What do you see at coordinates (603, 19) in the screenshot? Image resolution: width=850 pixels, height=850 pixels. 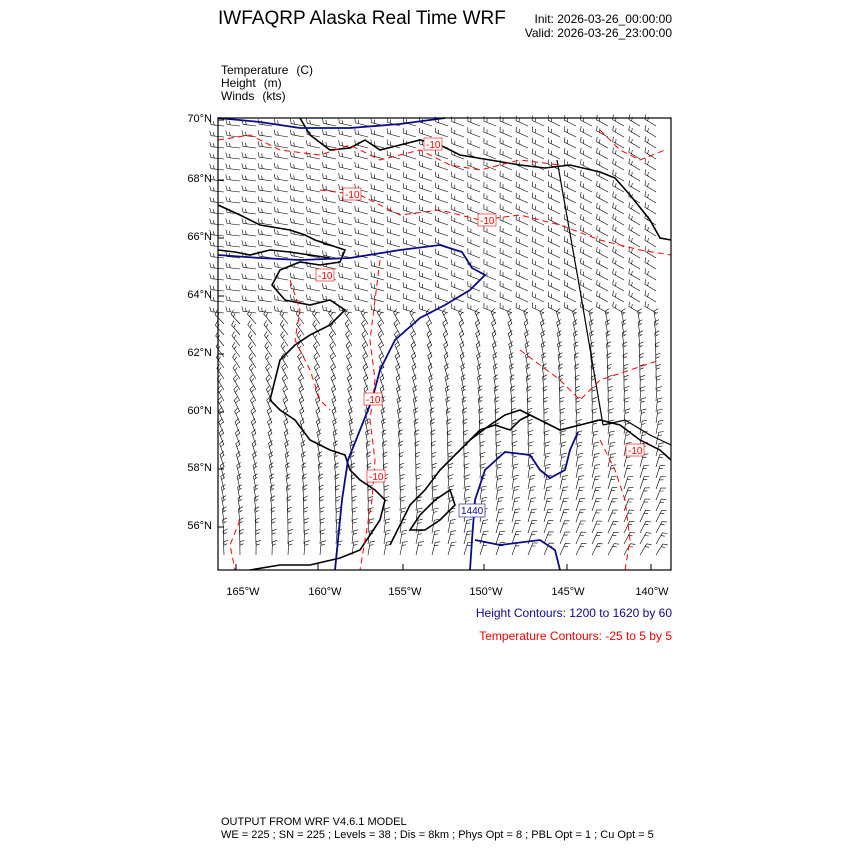 I see `init-time: Init: 2026-03-26_00:00:00` at bounding box center [603, 19].